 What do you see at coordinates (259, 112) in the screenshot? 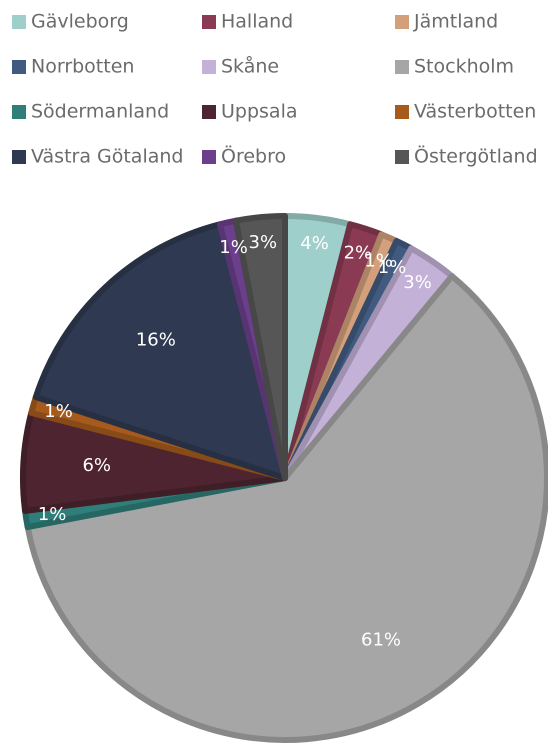
I see `legend-label: Uppsala` at bounding box center [259, 112].